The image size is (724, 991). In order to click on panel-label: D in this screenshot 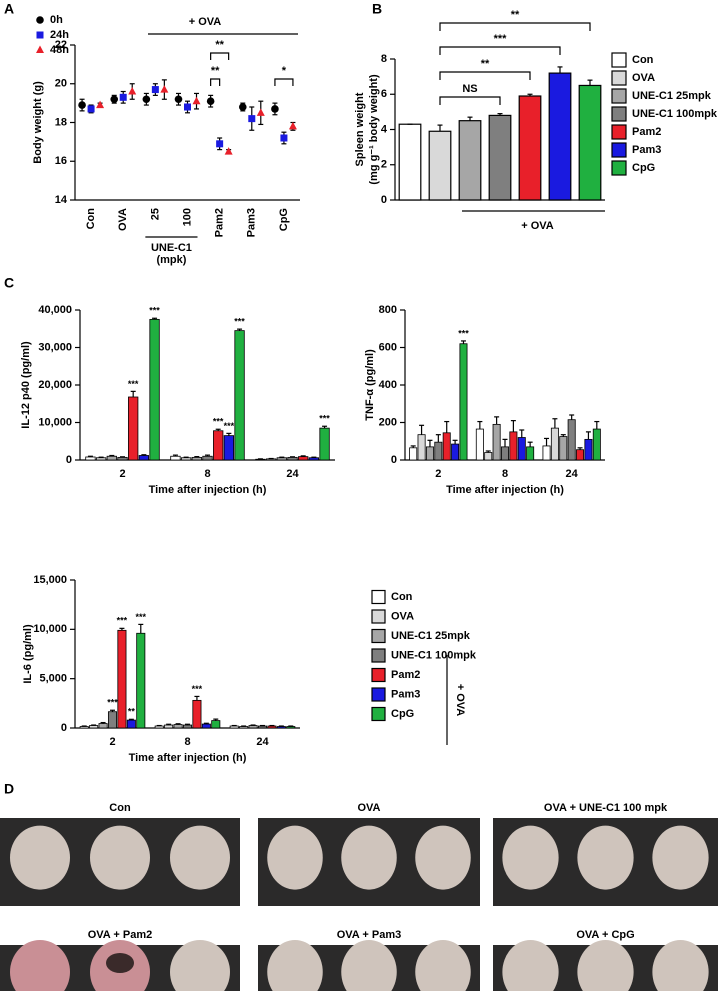, I will do `click(9, 789)`.